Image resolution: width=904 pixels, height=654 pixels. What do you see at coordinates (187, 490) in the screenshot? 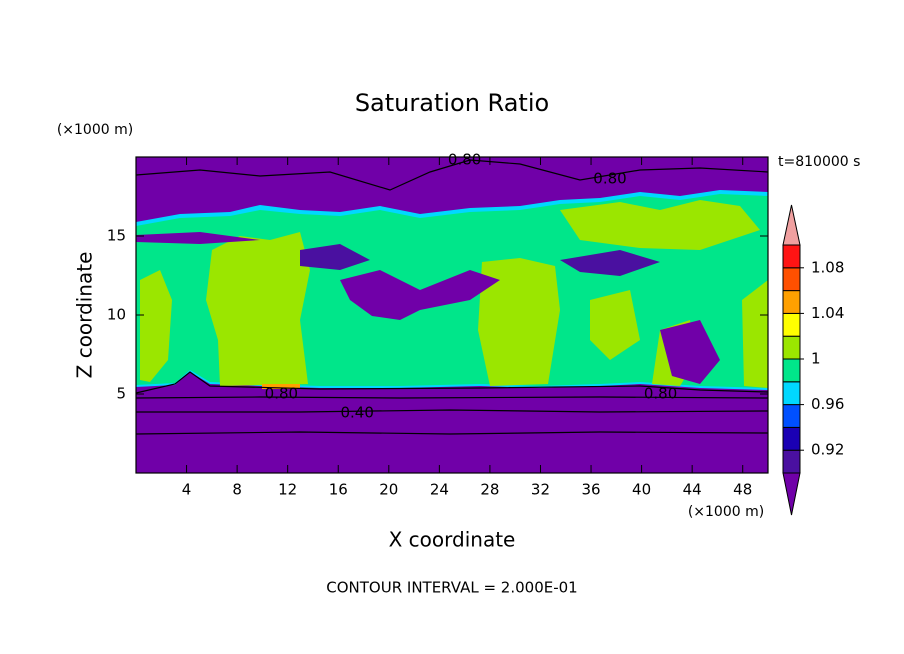
I see `x-tick-label: 4` at bounding box center [187, 490].